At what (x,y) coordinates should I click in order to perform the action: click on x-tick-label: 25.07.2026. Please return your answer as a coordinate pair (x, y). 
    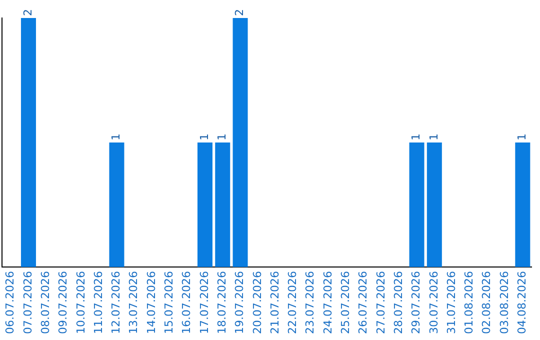
    Looking at the image, I should click on (345, 302).